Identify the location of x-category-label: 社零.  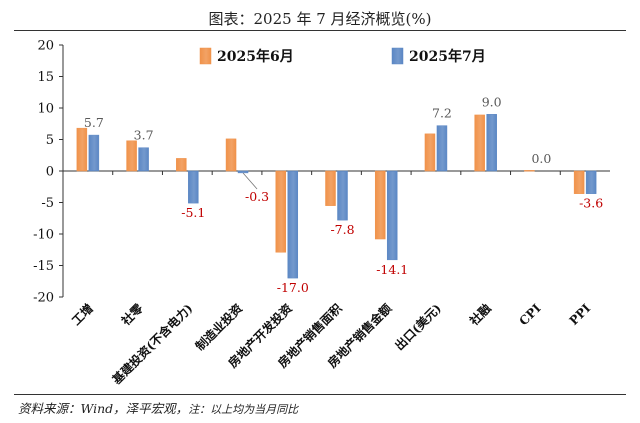
(131, 314).